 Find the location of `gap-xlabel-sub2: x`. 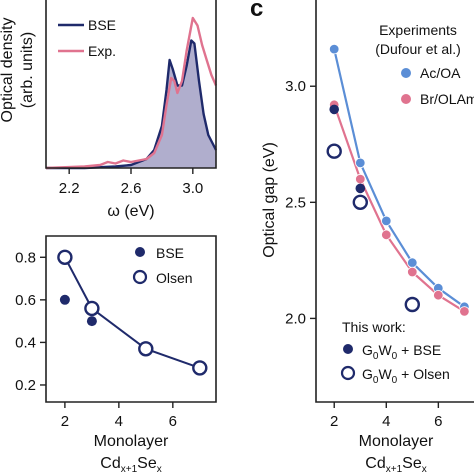

gap-xlabel-sub2: x is located at coordinates (424, 469).